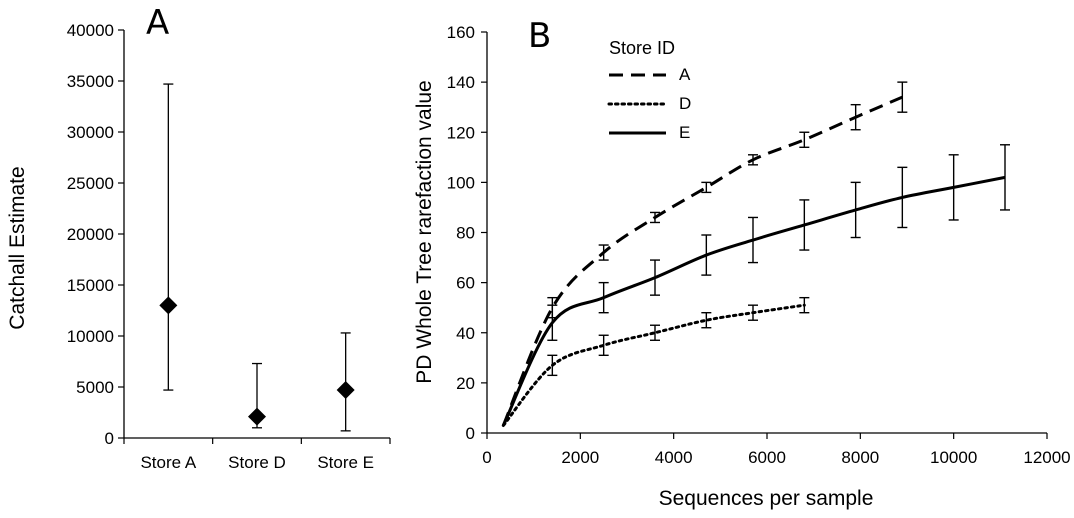 This screenshot has height=518, width=1074. Describe the element at coordinates (257, 462) in the screenshot. I see `panel-a-category-label: Store D` at that location.